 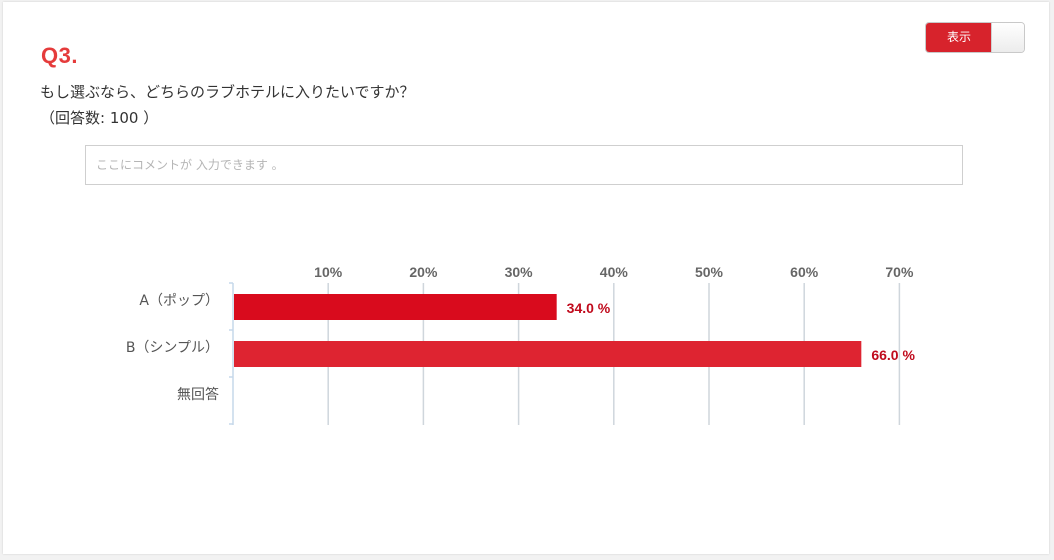 I want to click on value-label: 34.0 %, so click(x=589, y=308).